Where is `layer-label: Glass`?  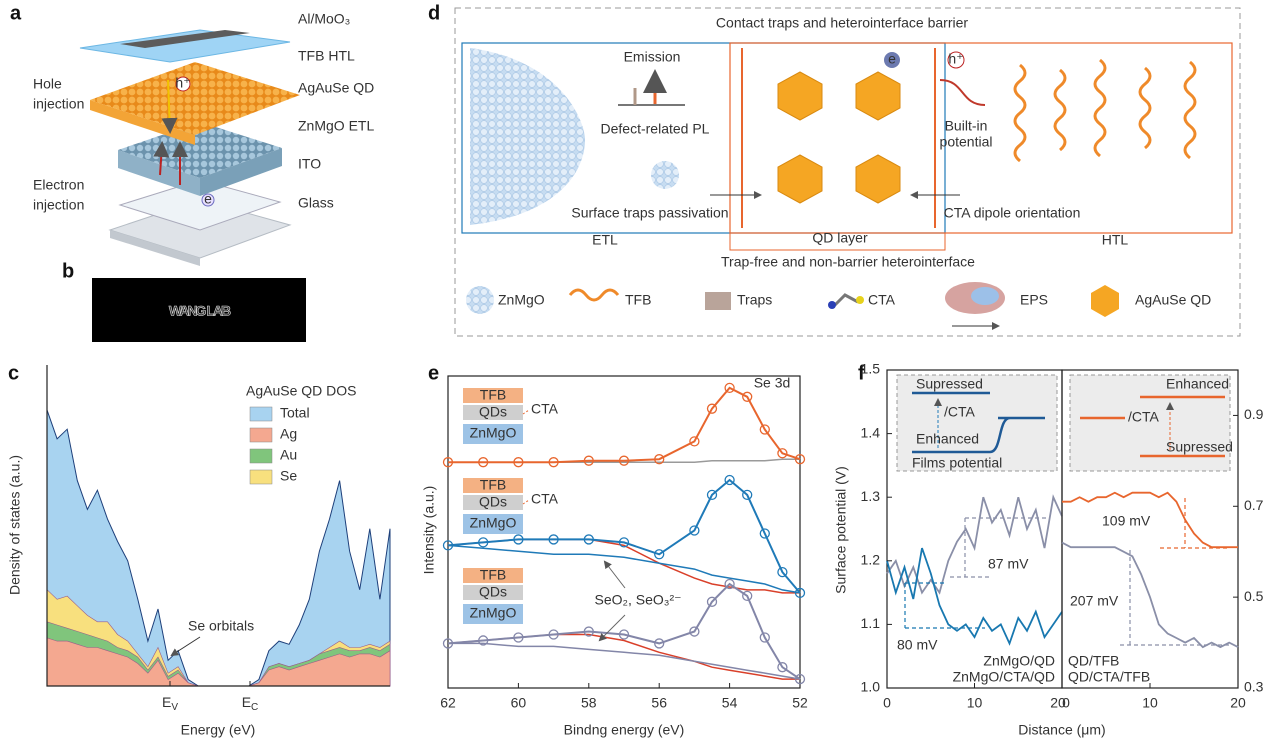 layer-label: Glass is located at coordinates (316, 203).